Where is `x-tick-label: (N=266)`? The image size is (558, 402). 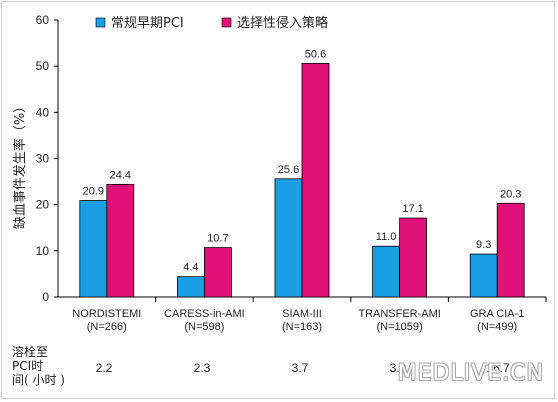 x-tick-label: (N=266) is located at coordinates (107, 327).